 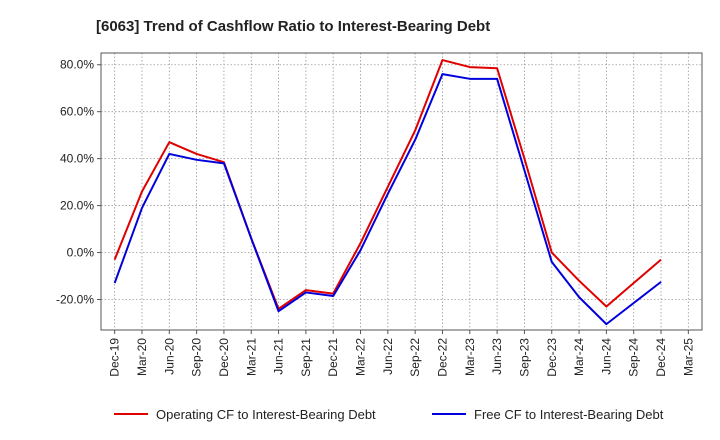 What do you see at coordinates (78, 182) in the screenshot?
I see `y-axis: 80.0% 60.0% 40.0% 20.0% 0.0% -20.0%` at bounding box center [78, 182].